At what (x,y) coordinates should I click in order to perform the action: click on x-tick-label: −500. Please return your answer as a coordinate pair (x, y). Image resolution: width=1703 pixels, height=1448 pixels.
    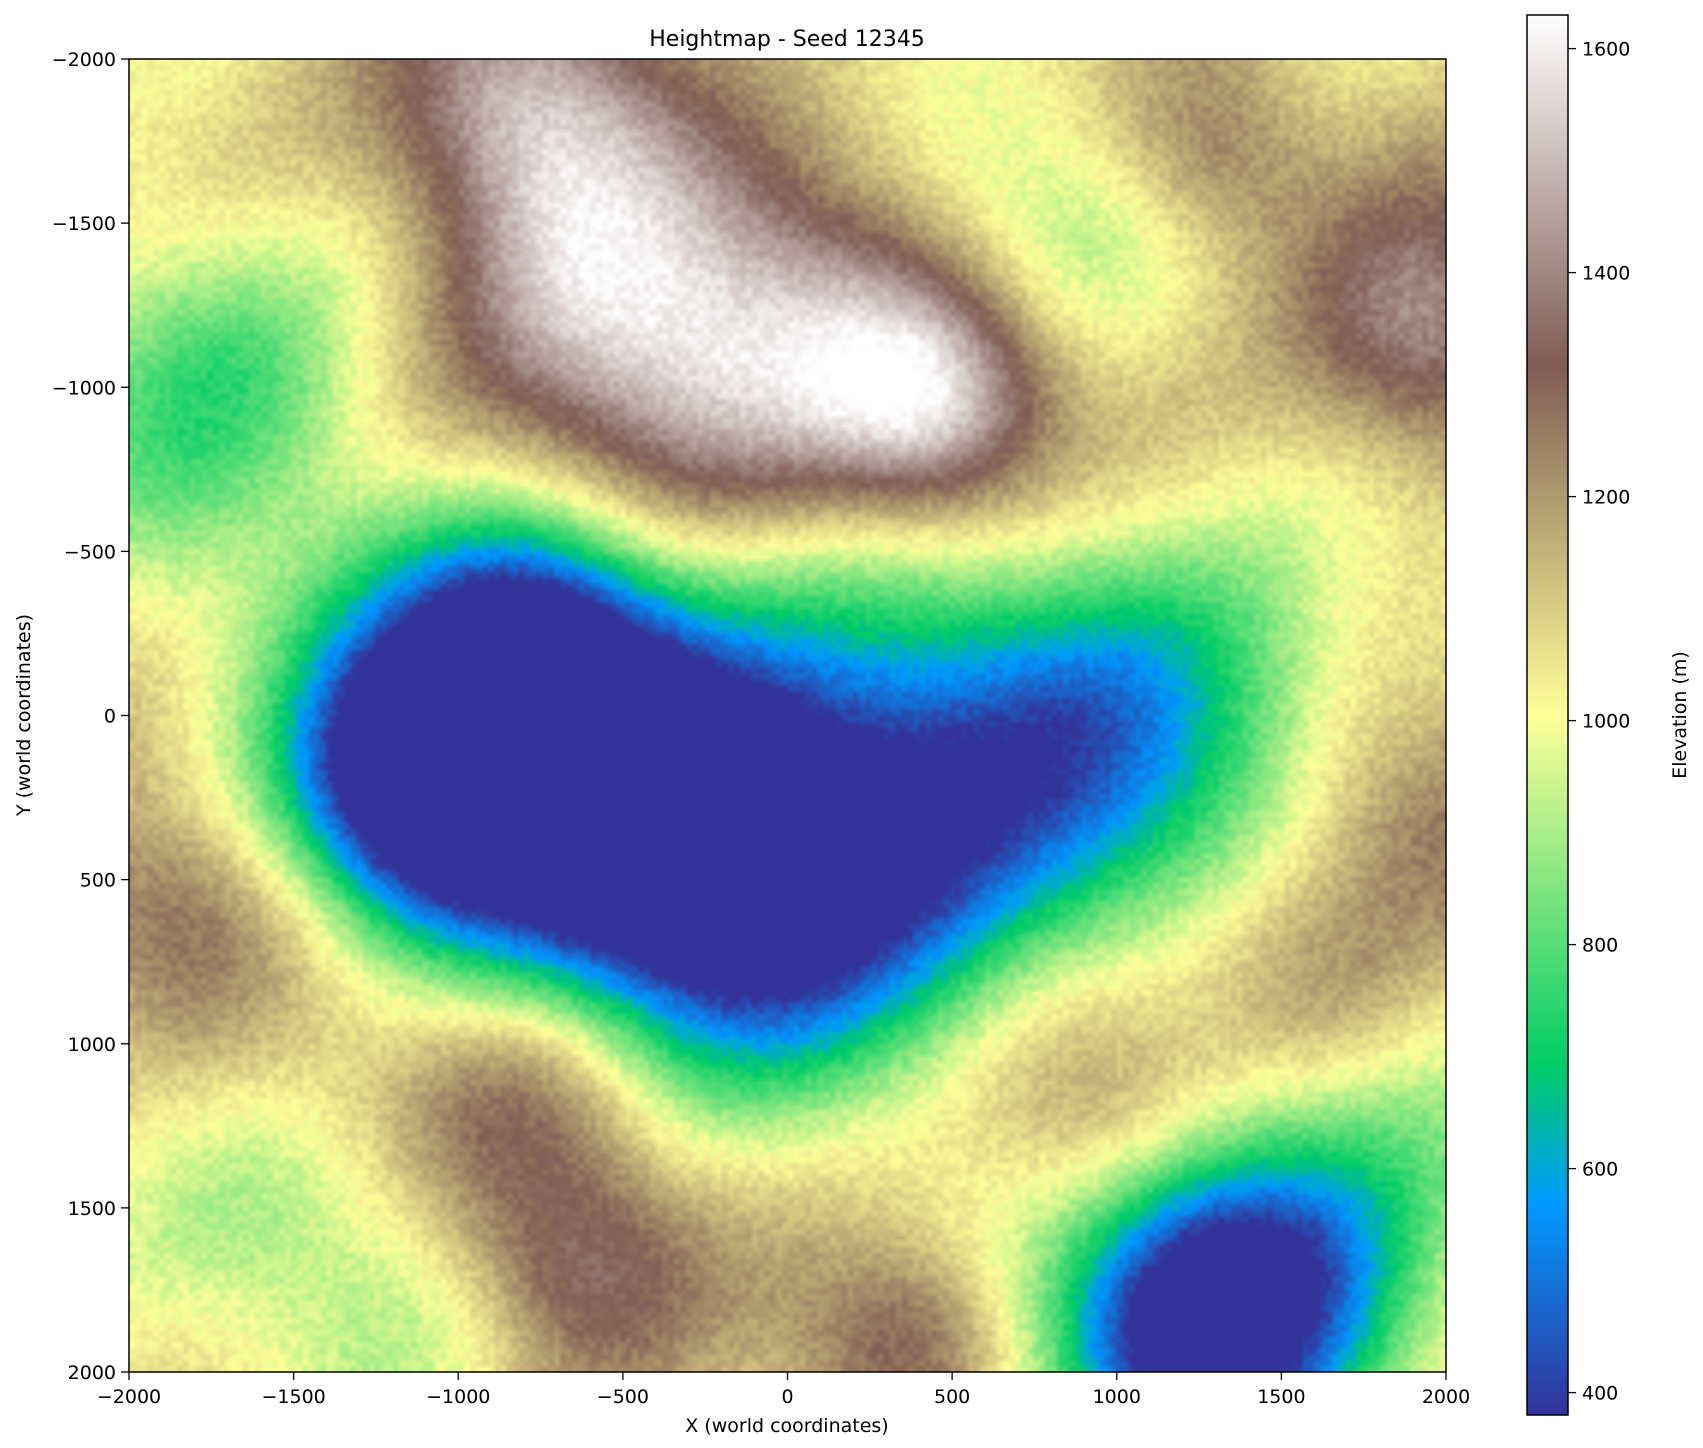
    Looking at the image, I should click on (623, 1397).